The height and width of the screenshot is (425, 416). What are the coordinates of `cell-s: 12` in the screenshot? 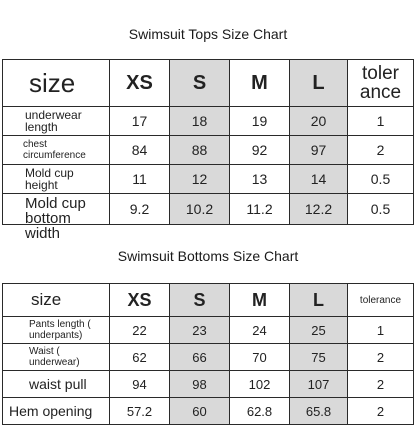 It's located at (200, 179).